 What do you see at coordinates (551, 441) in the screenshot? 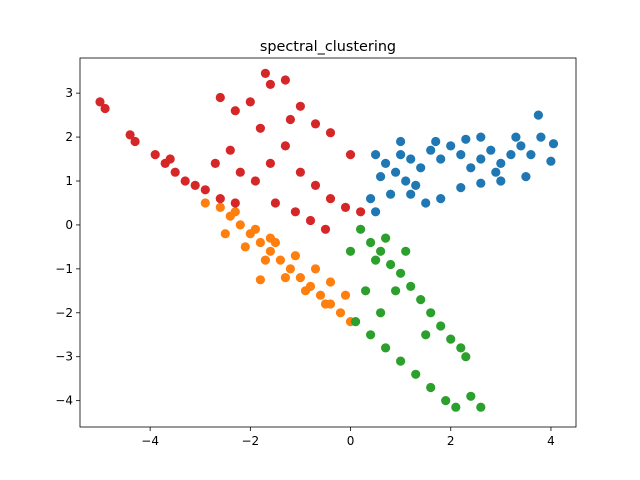
I see `x-tick-label-4: 4` at bounding box center [551, 441].